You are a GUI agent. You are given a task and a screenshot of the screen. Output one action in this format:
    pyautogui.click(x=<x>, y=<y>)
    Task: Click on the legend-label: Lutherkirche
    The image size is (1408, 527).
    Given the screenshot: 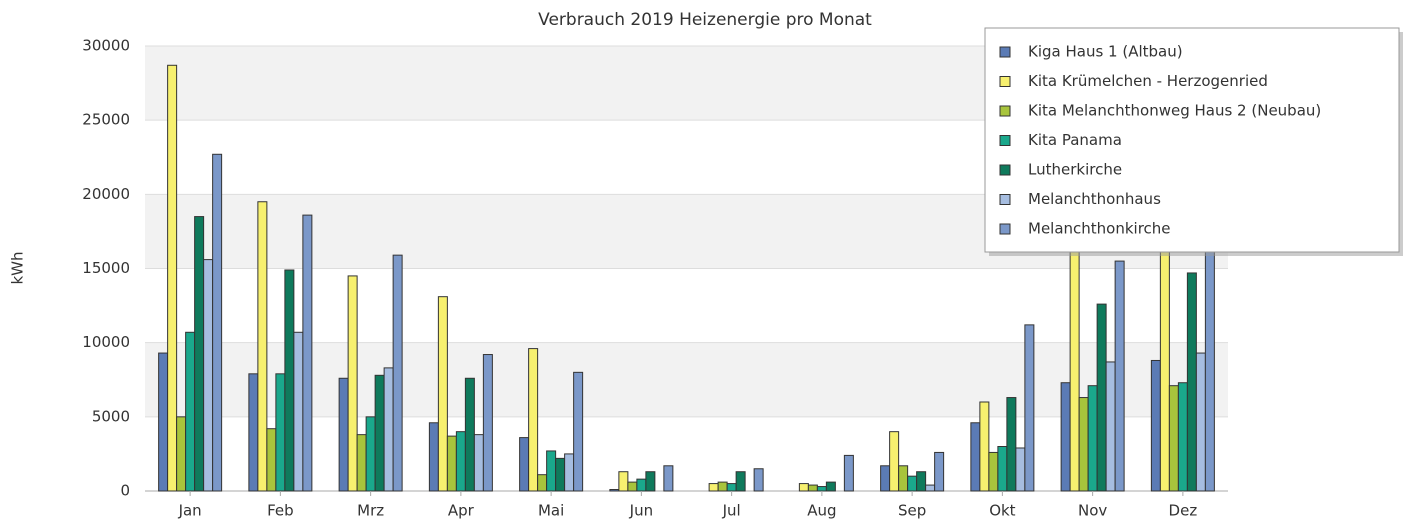 What is the action you would take?
    pyautogui.click(x=1075, y=170)
    